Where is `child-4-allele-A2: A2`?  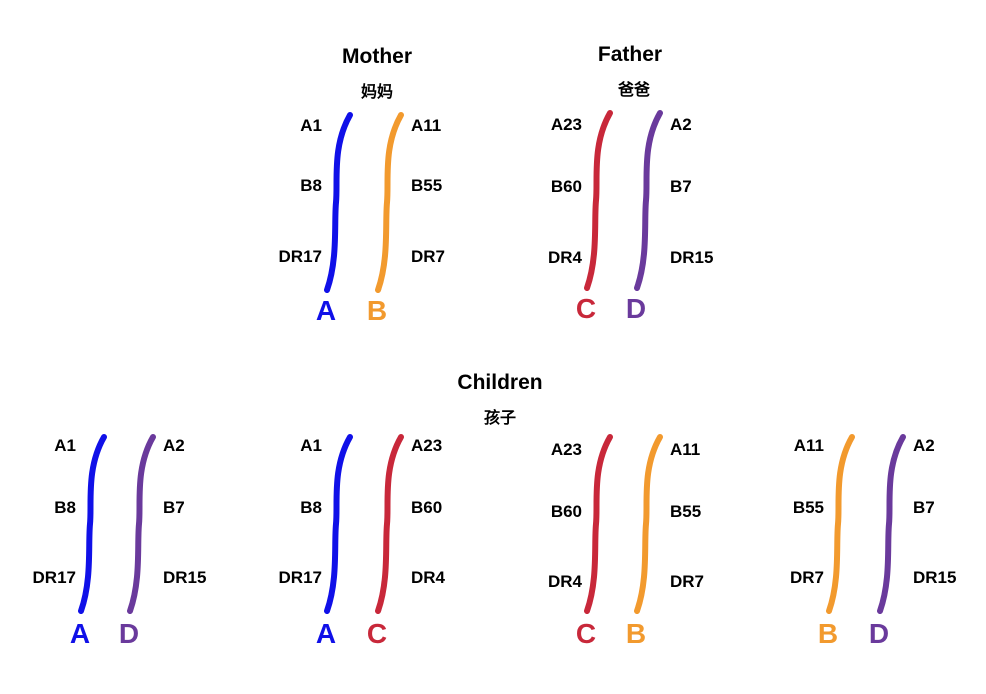
child-4-allele-A2: A2 is located at coordinates (924, 445).